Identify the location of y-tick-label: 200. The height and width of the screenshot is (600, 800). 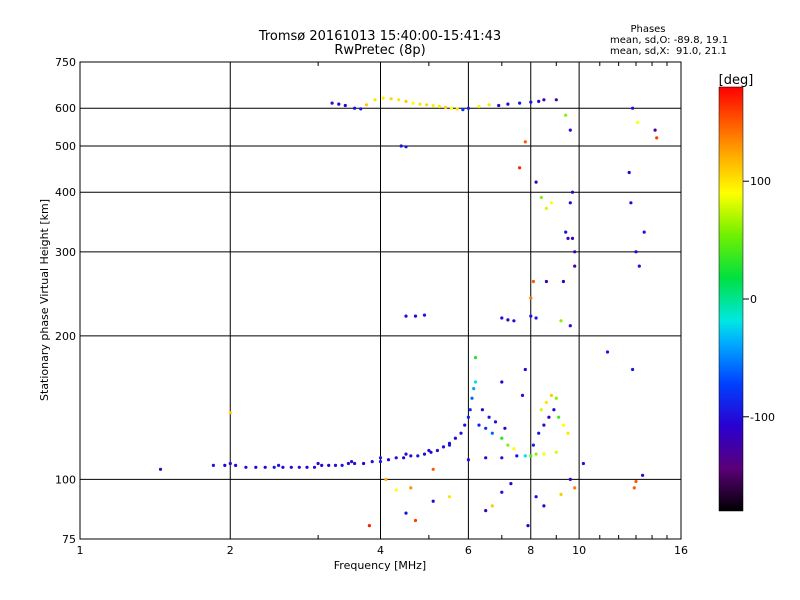
(65, 336).